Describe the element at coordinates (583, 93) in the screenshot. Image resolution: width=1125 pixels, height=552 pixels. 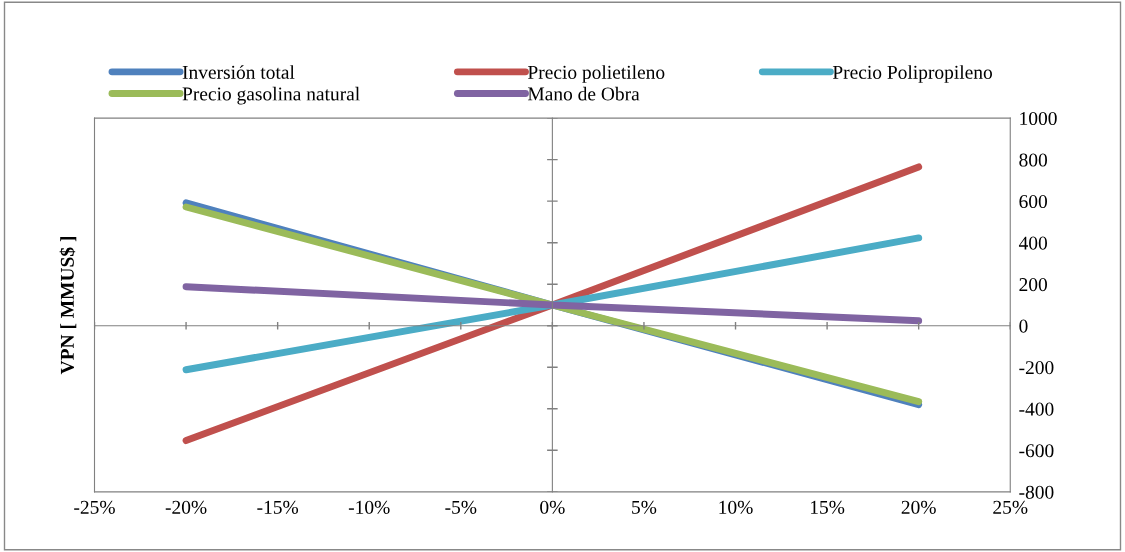
I see `legend-label: Mano de Obra` at that location.